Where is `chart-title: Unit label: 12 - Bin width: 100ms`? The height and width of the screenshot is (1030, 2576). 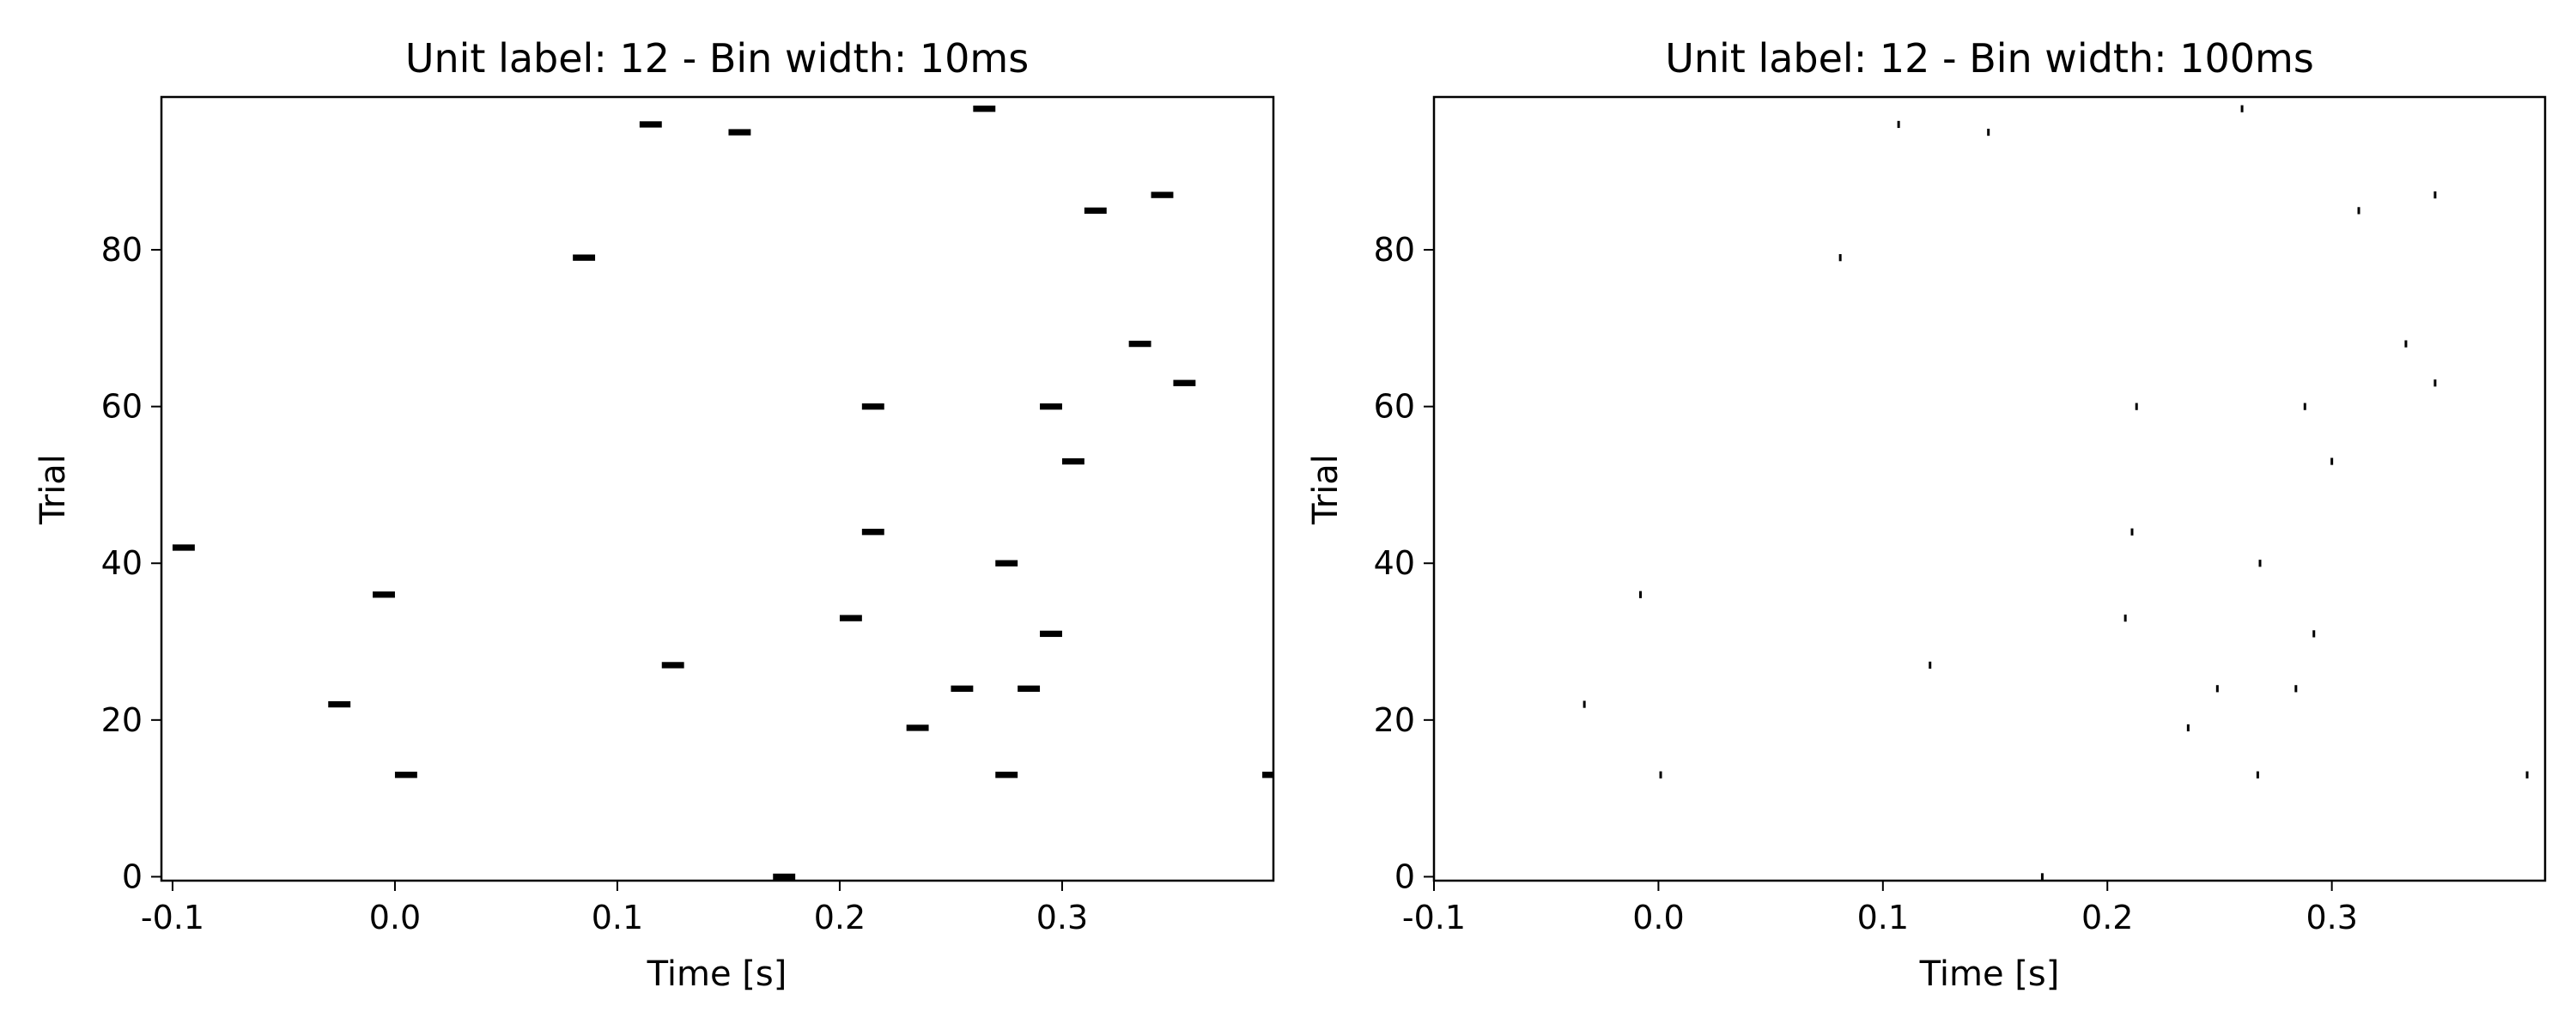
chart-title: Unit label: 12 - Bin width: 100ms is located at coordinates (1989, 58).